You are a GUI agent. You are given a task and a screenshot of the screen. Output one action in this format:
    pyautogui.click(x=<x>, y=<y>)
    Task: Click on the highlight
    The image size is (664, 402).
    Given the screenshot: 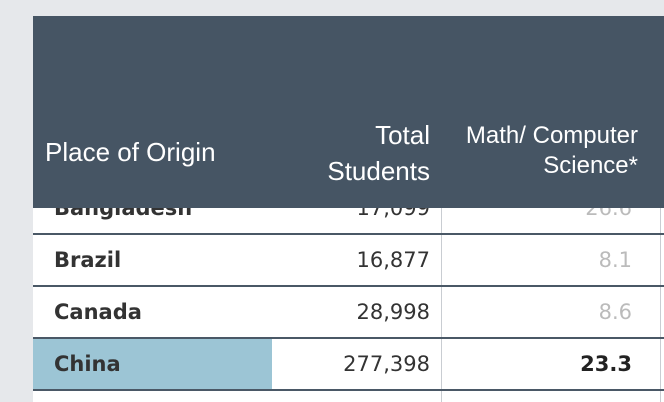 What is the action you would take?
    pyautogui.click(x=152, y=364)
    